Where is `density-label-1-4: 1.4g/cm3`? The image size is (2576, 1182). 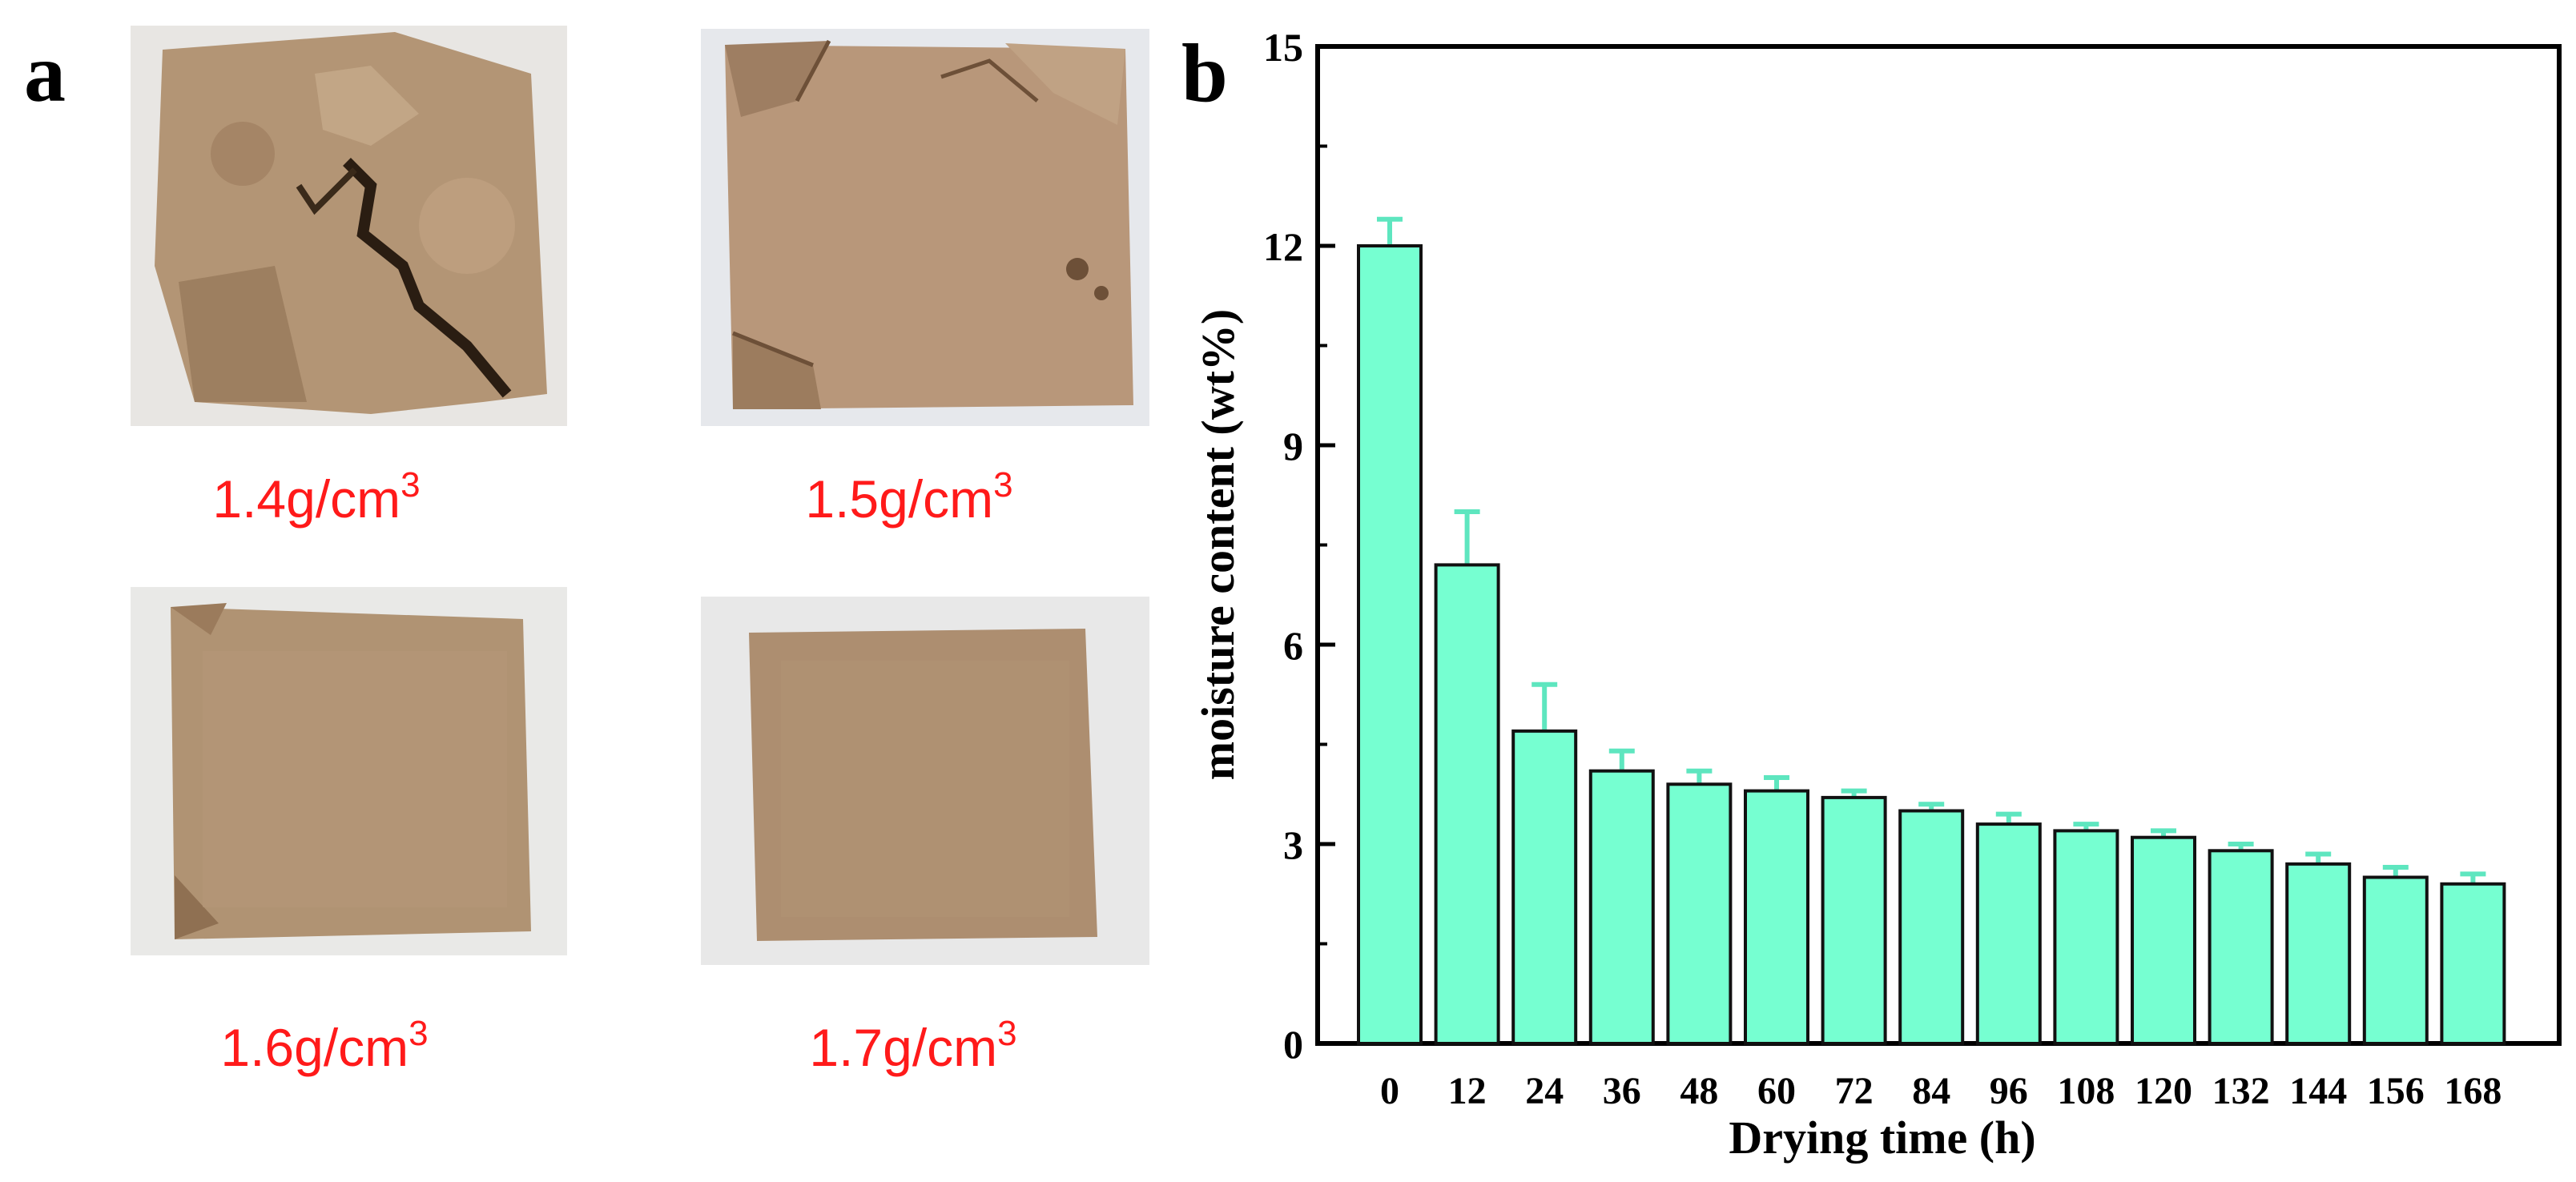
density-label-1-4: 1.4g/cm3 is located at coordinates (317, 497).